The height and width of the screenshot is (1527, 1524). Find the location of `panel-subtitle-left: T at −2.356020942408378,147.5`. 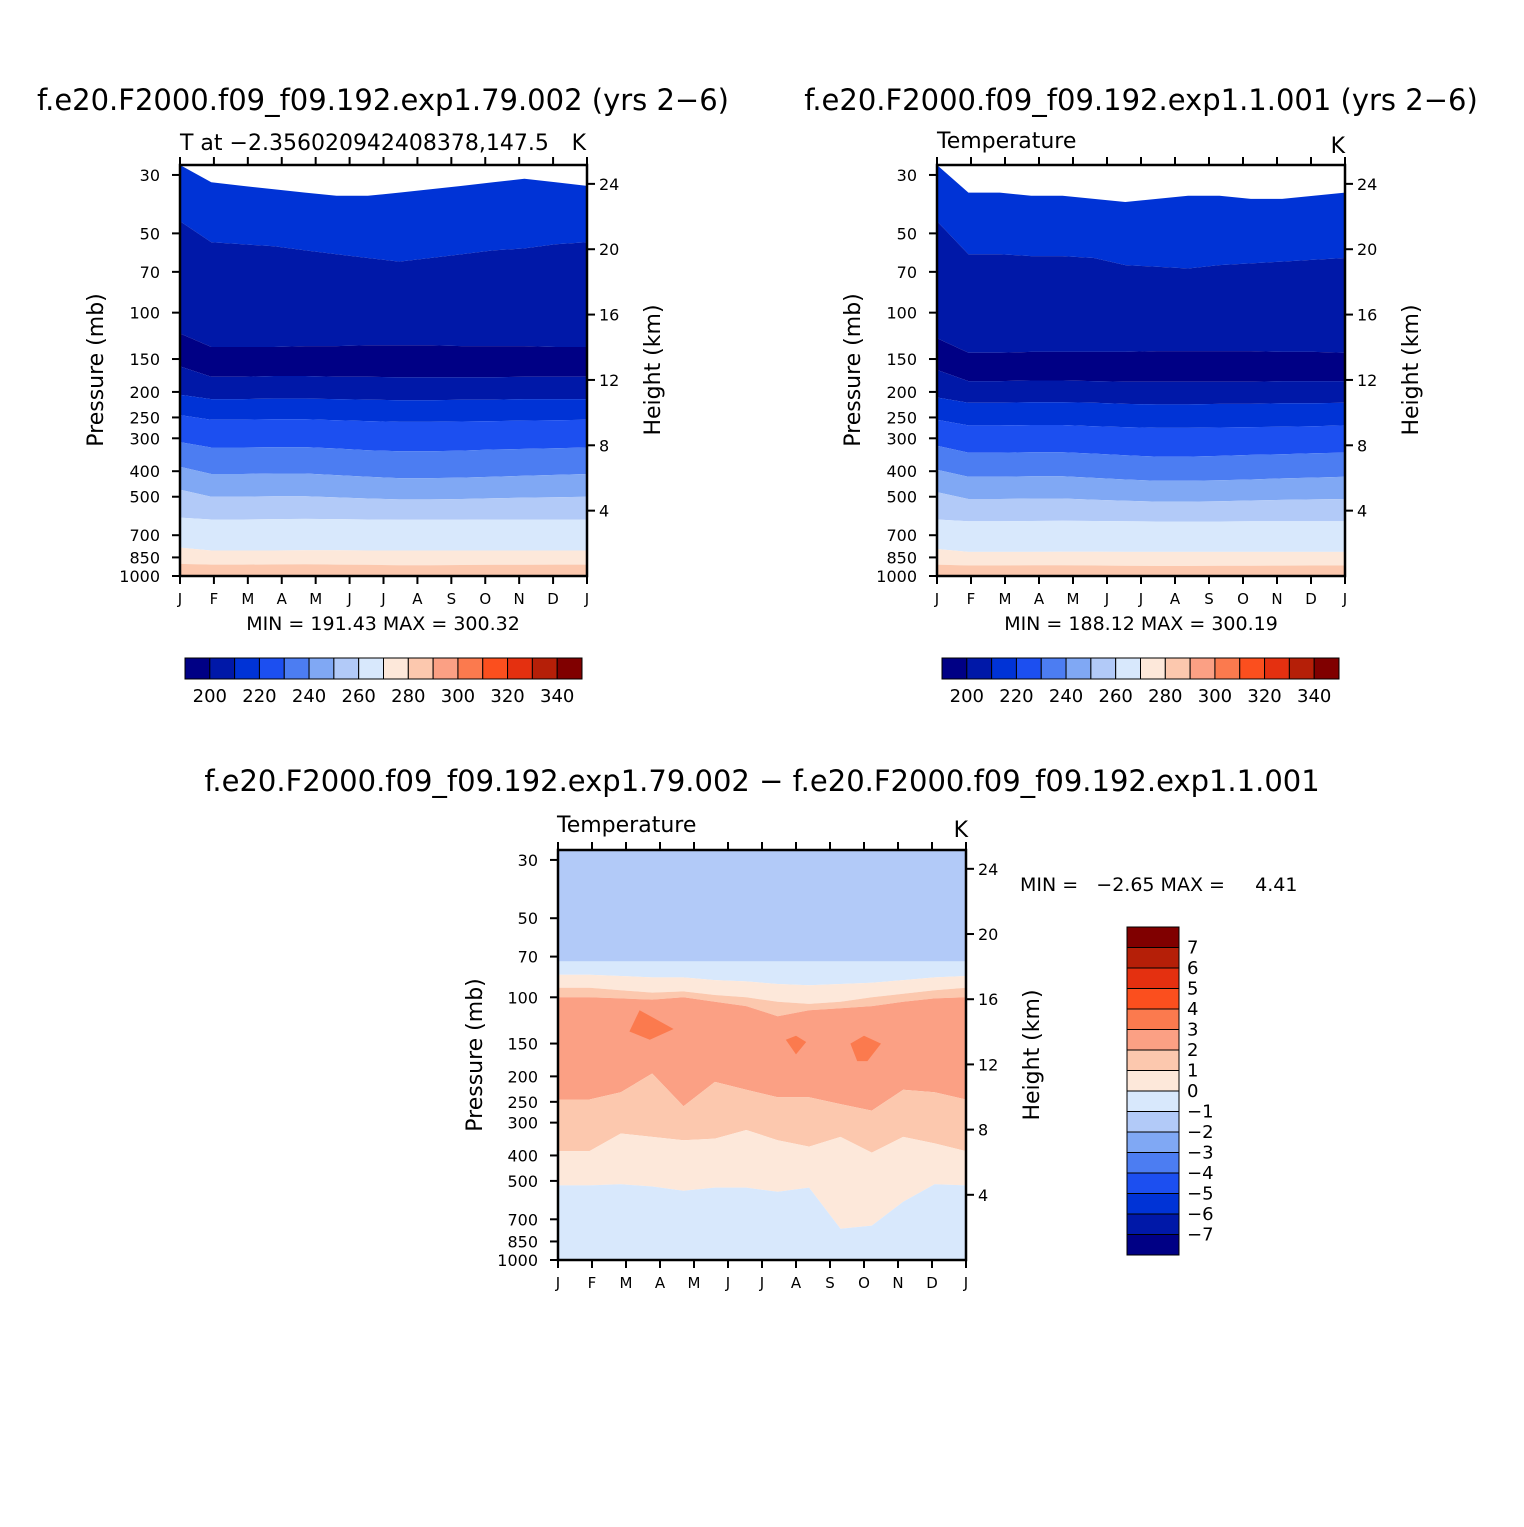

panel-subtitle-left: T at −2.356020942408378,147.5 is located at coordinates (364, 143).